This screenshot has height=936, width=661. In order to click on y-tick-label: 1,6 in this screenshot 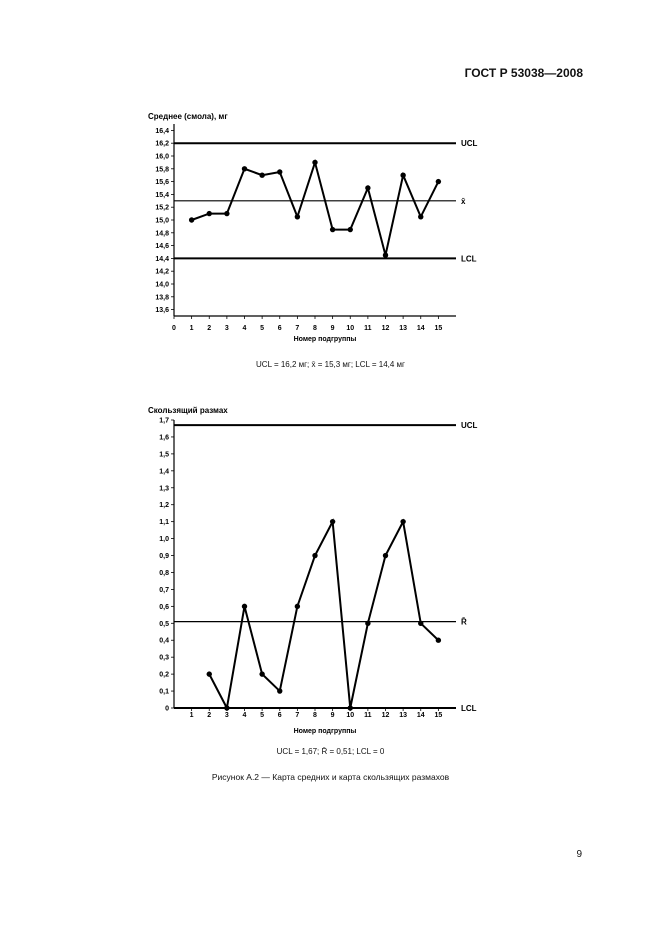, I will do `click(164, 437)`.